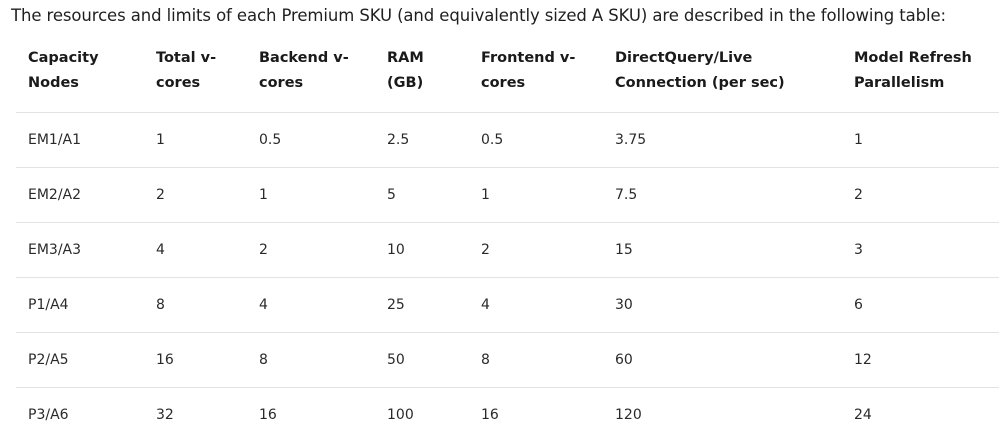 This screenshot has height=442, width=999. What do you see at coordinates (422, 140) in the screenshot?
I see `table-cell: 2.5` at bounding box center [422, 140].